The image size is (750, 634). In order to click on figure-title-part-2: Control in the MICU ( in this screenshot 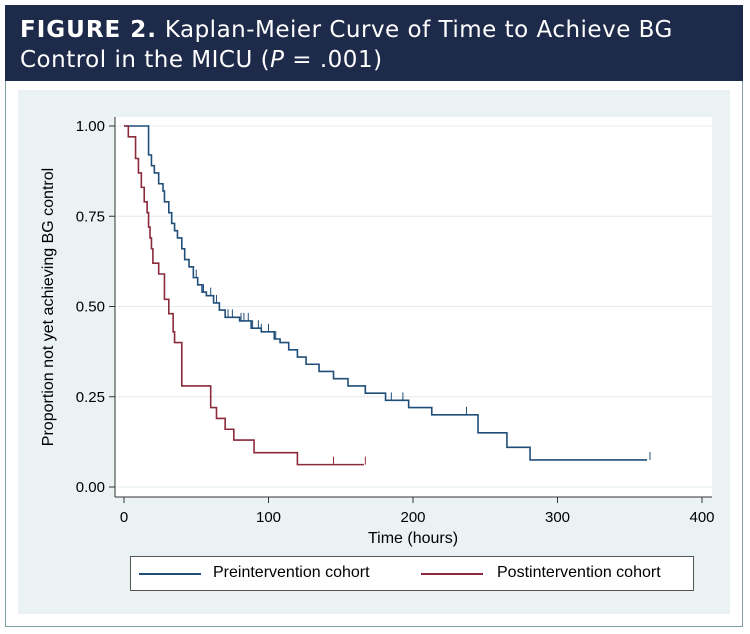, I will do `click(145, 60)`.